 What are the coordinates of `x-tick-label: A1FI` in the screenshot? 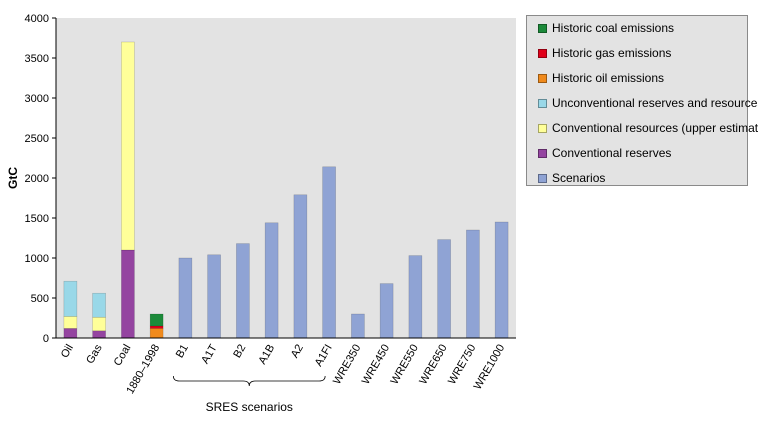 It's located at (324, 356).